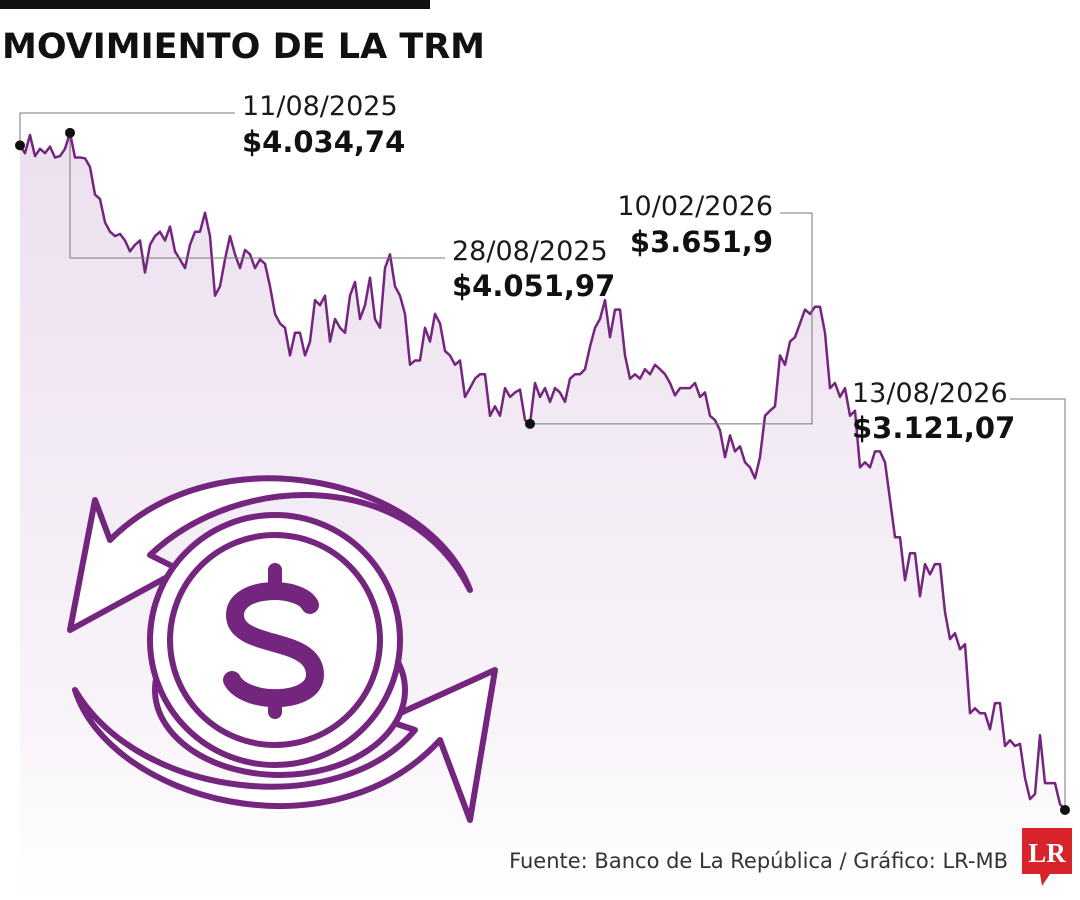 The height and width of the screenshot is (900, 1080). I want to click on logo-box, so click(1047, 851).